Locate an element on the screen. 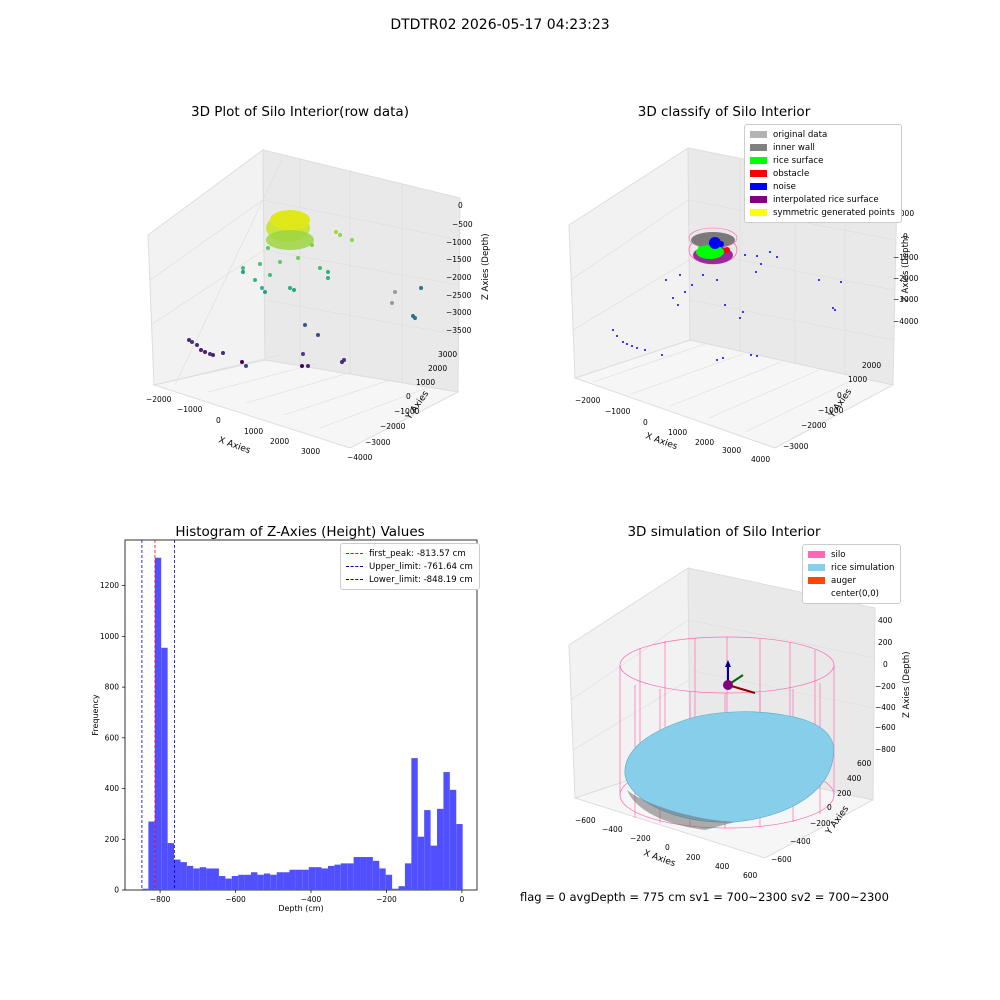 This screenshot has width=1000, height=1000. p4-ytick: −400 is located at coordinates (800, 841).